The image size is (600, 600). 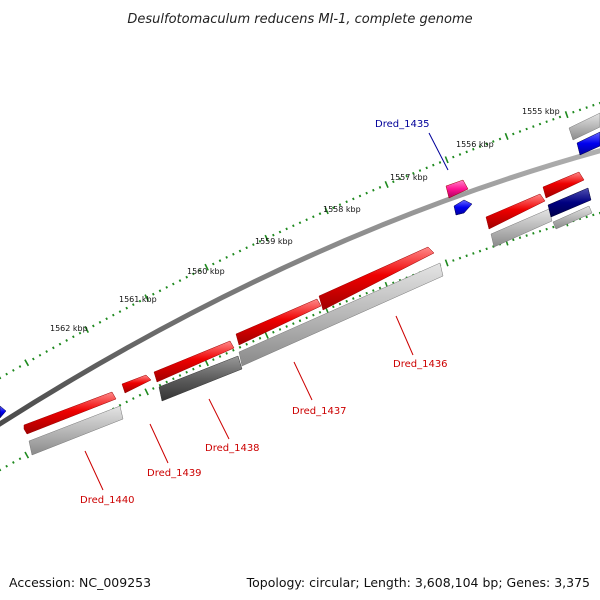 What do you see at coordinates (206, 271) in the screenshot?
I see `scale-label: 1560 kbp` at bounding box center [206, 271].